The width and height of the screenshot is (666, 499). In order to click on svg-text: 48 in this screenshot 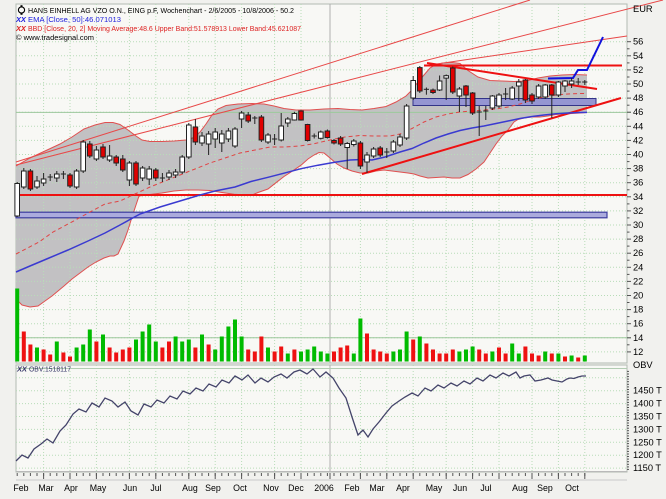, I will do `click(638, 98)`.